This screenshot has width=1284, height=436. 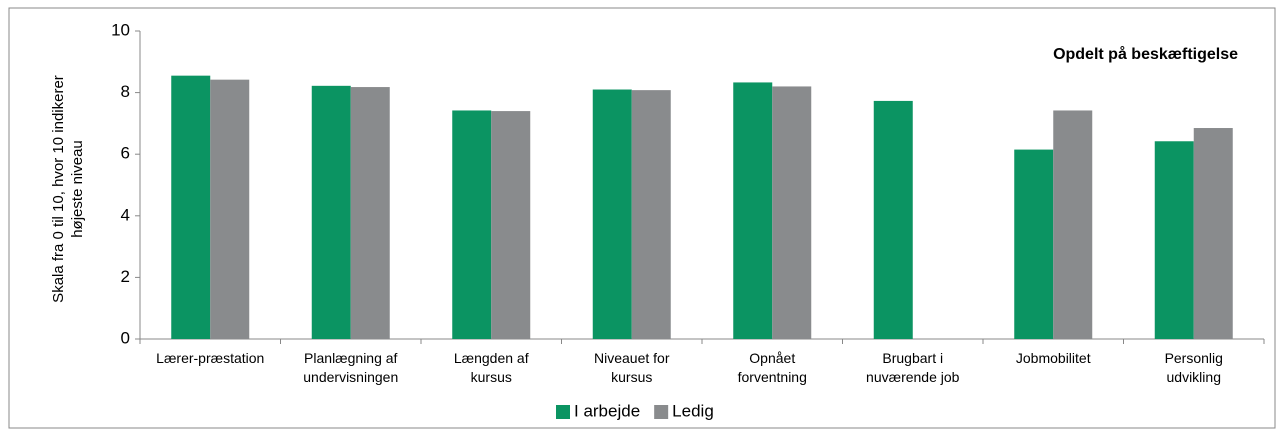 What do you see at coordinates (1053, 358) in the screenshot?
I see `x-tick-label: Jobmobilitet` at bounding box center [1053, 358].